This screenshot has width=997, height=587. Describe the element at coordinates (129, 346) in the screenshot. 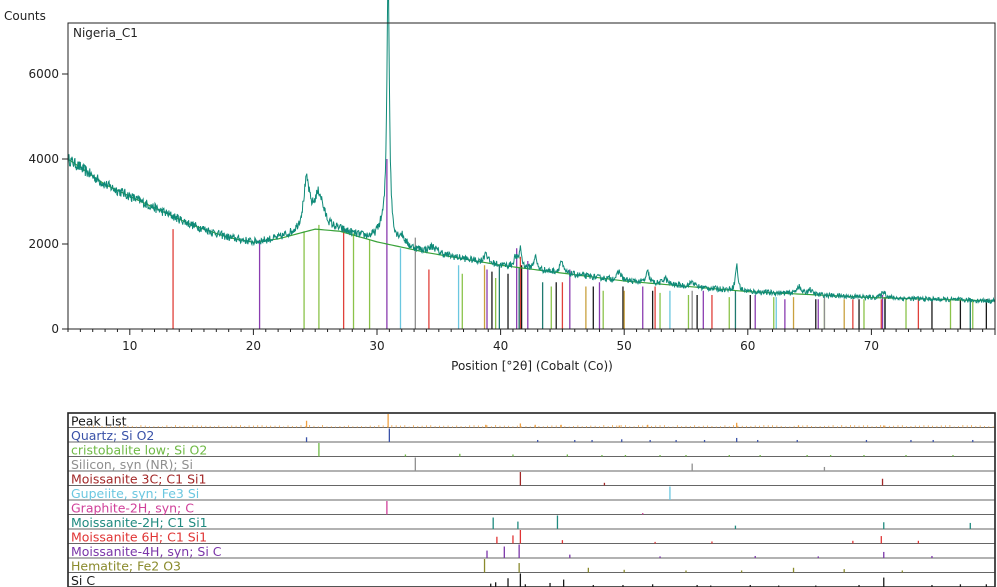

I see `x-tick-label: 10` at that location.